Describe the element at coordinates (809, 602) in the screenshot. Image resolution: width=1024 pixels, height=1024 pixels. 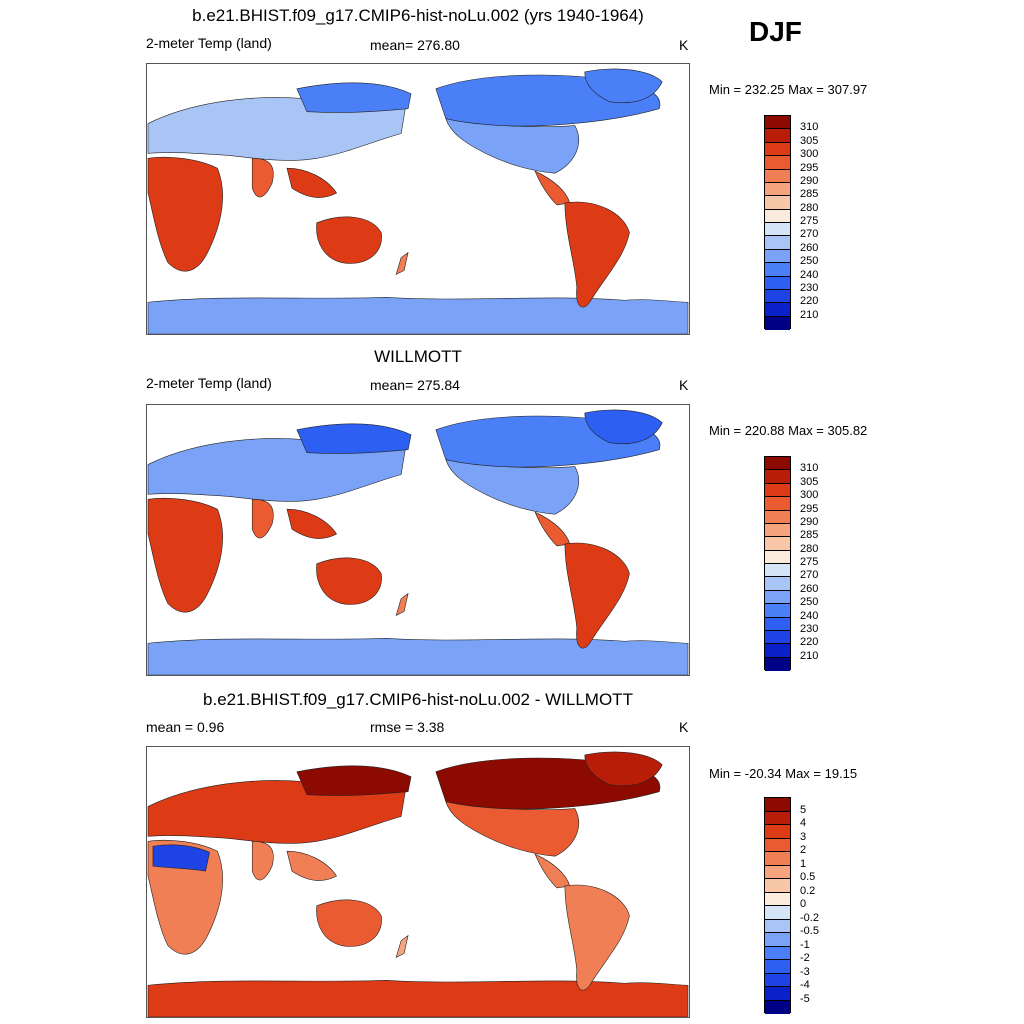
I see `colorbar-tick-label: 250` at that location.